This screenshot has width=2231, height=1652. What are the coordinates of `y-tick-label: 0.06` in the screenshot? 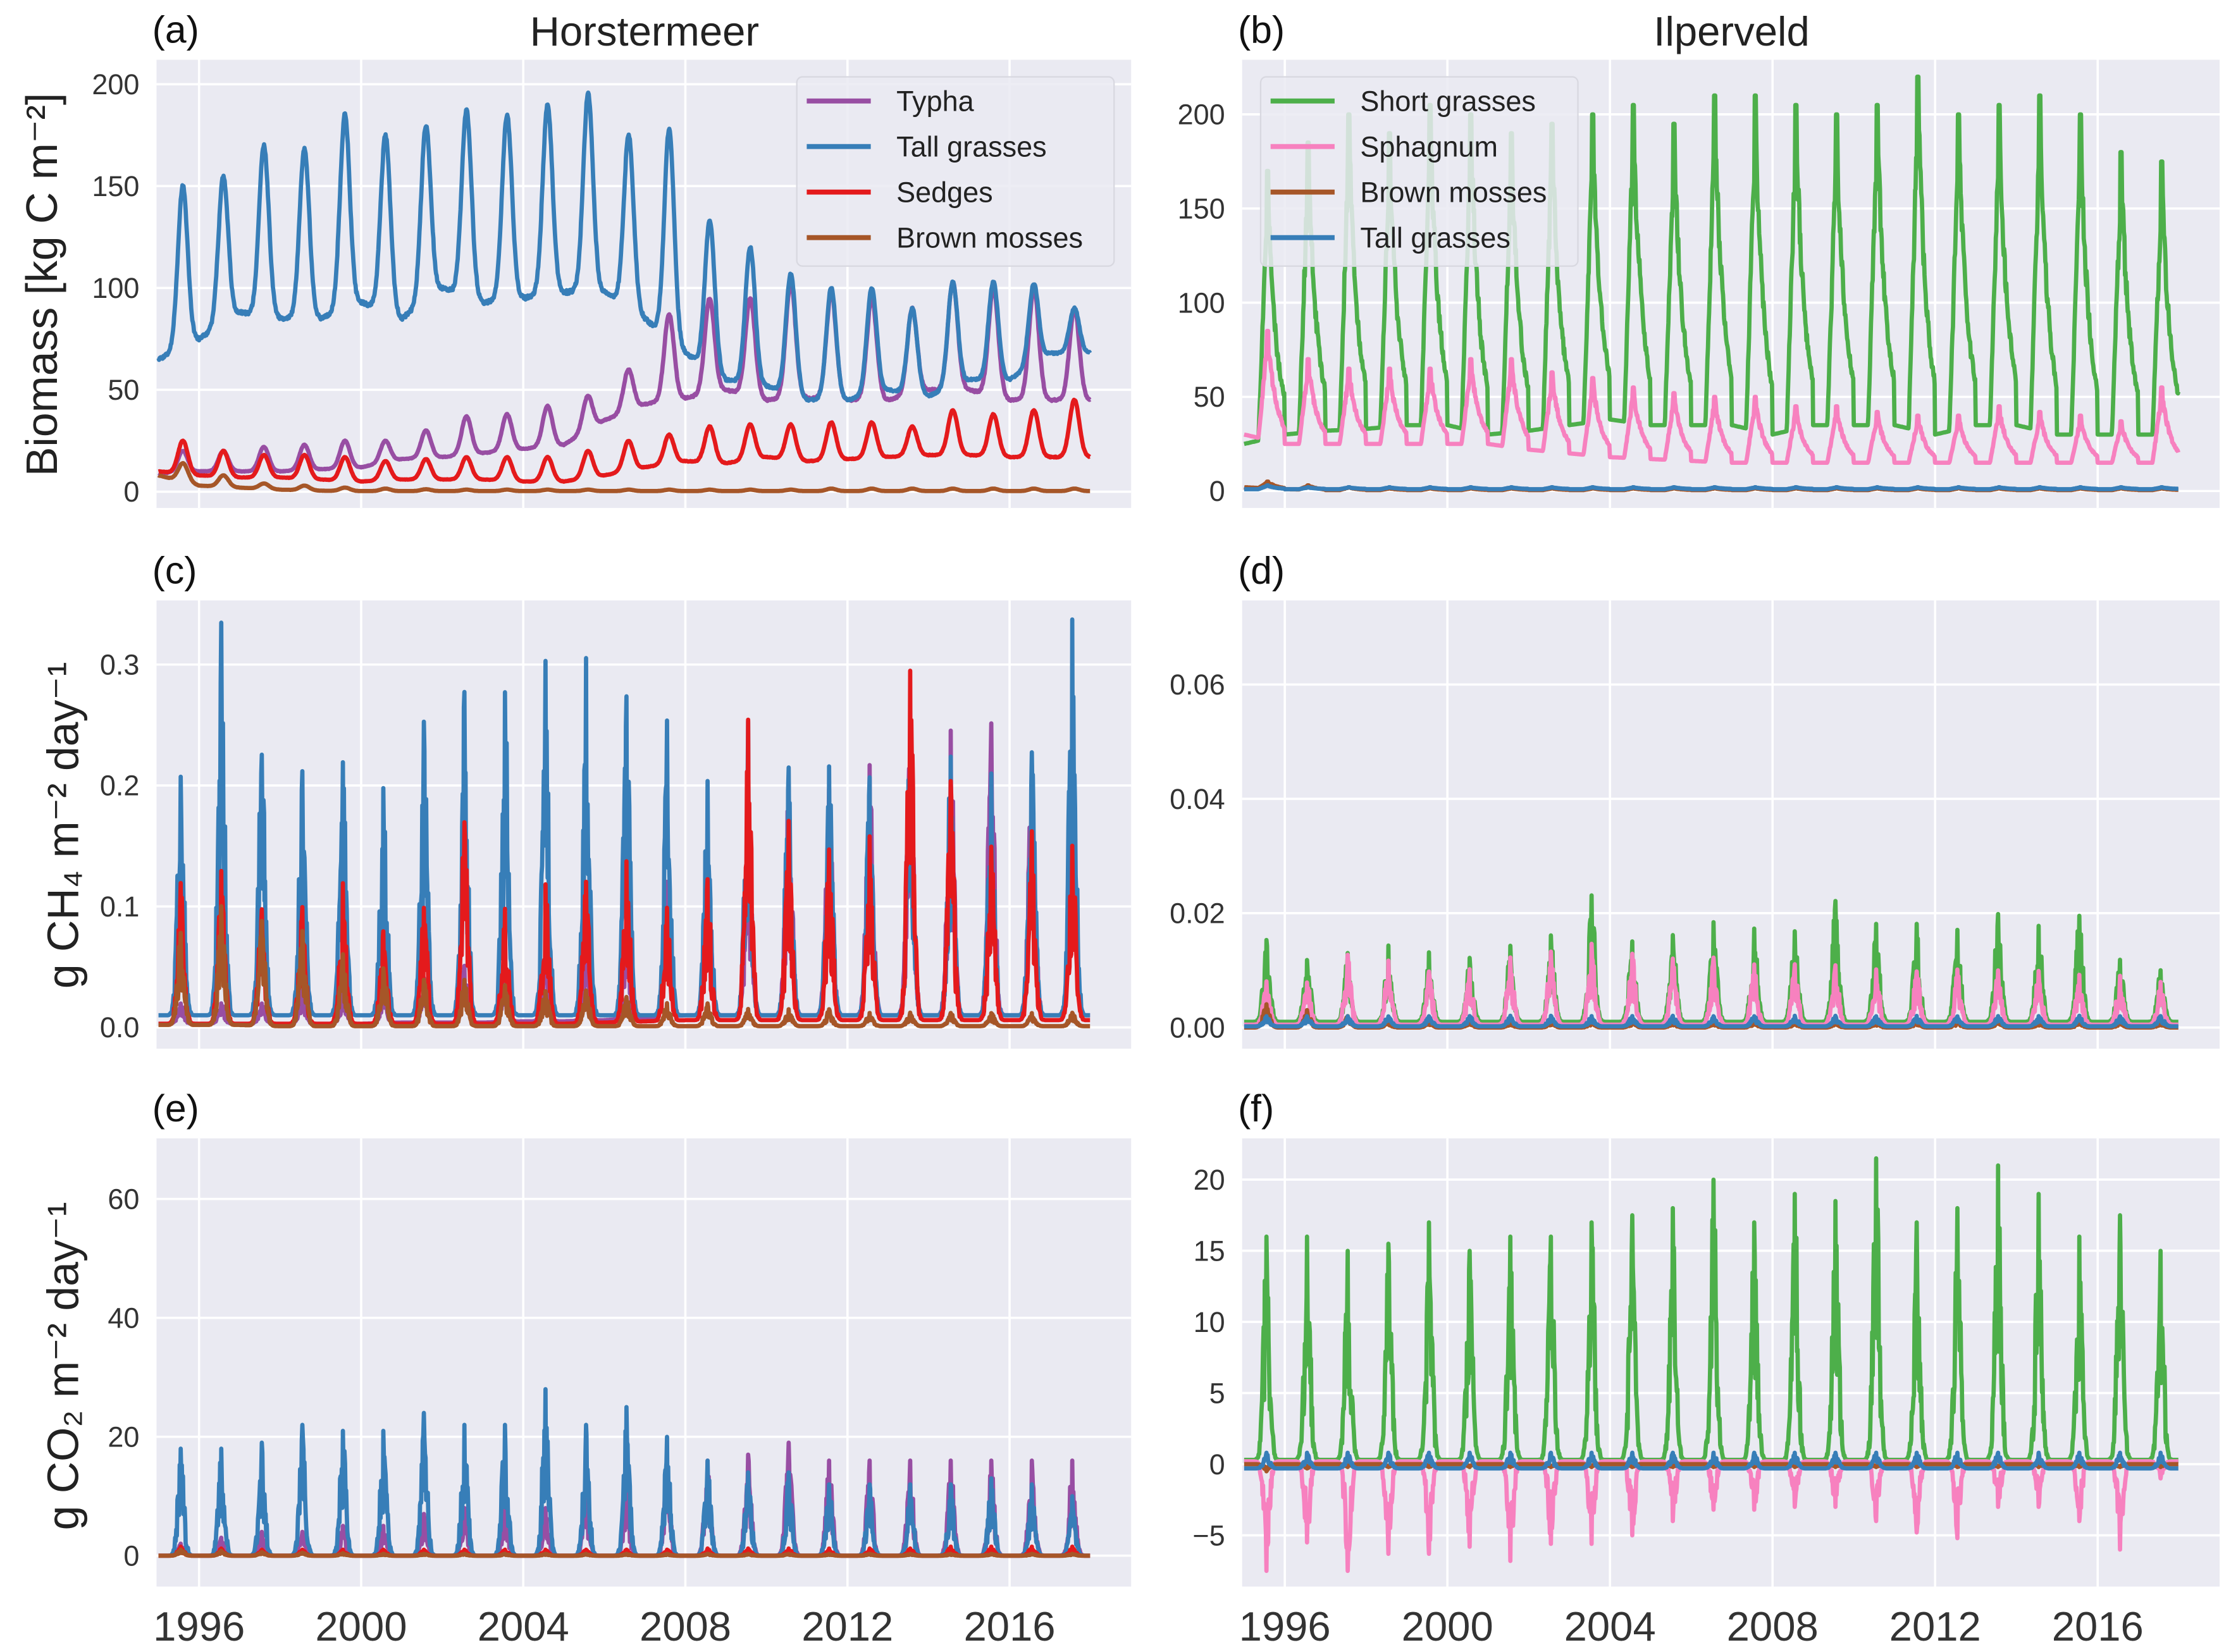 It's located at (1197, 685).